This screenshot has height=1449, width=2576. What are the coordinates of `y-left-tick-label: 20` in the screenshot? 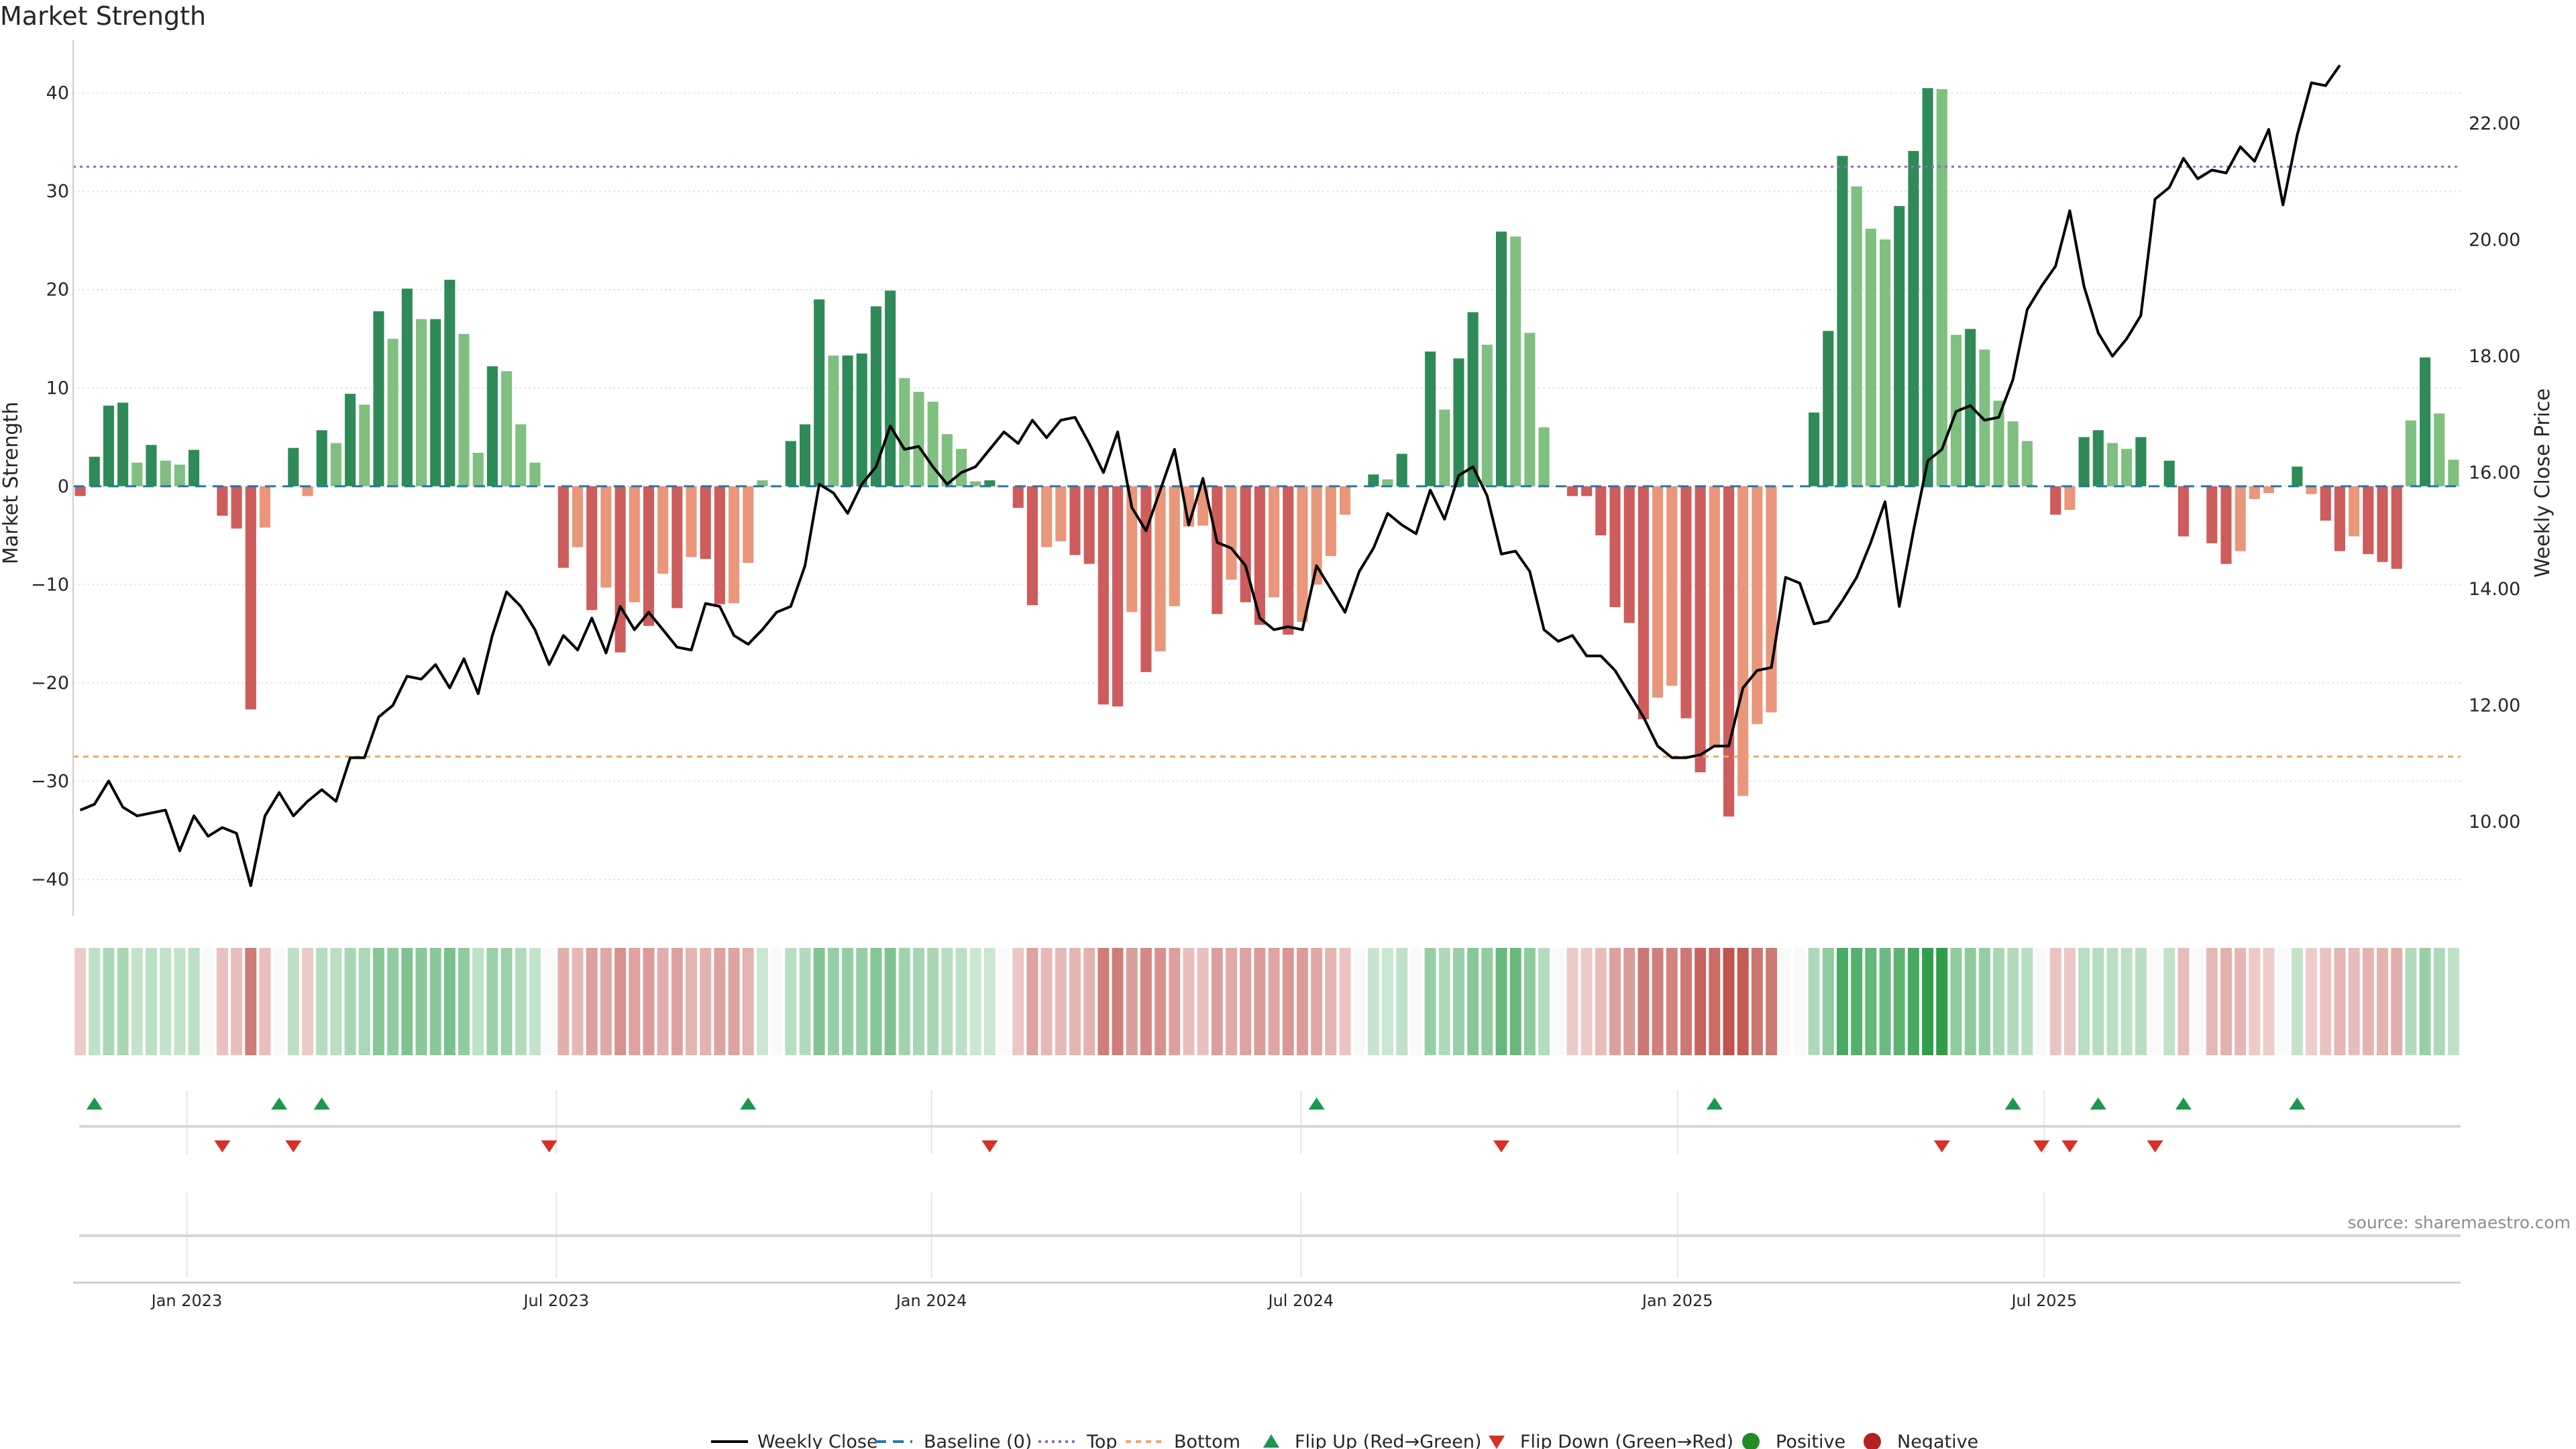 It's located at (57, 290).